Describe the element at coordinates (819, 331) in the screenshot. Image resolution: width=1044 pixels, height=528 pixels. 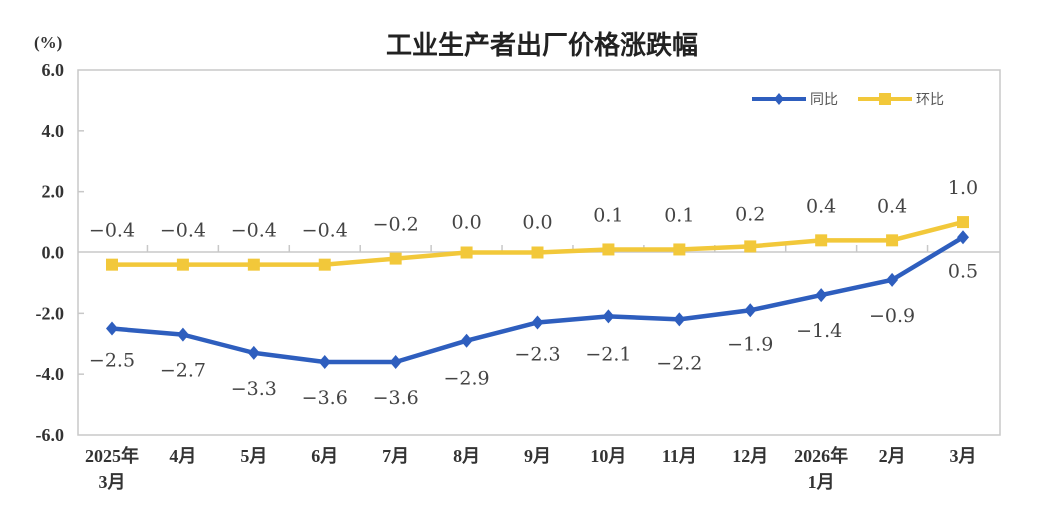
I see `data-label: −1.4` at that location.